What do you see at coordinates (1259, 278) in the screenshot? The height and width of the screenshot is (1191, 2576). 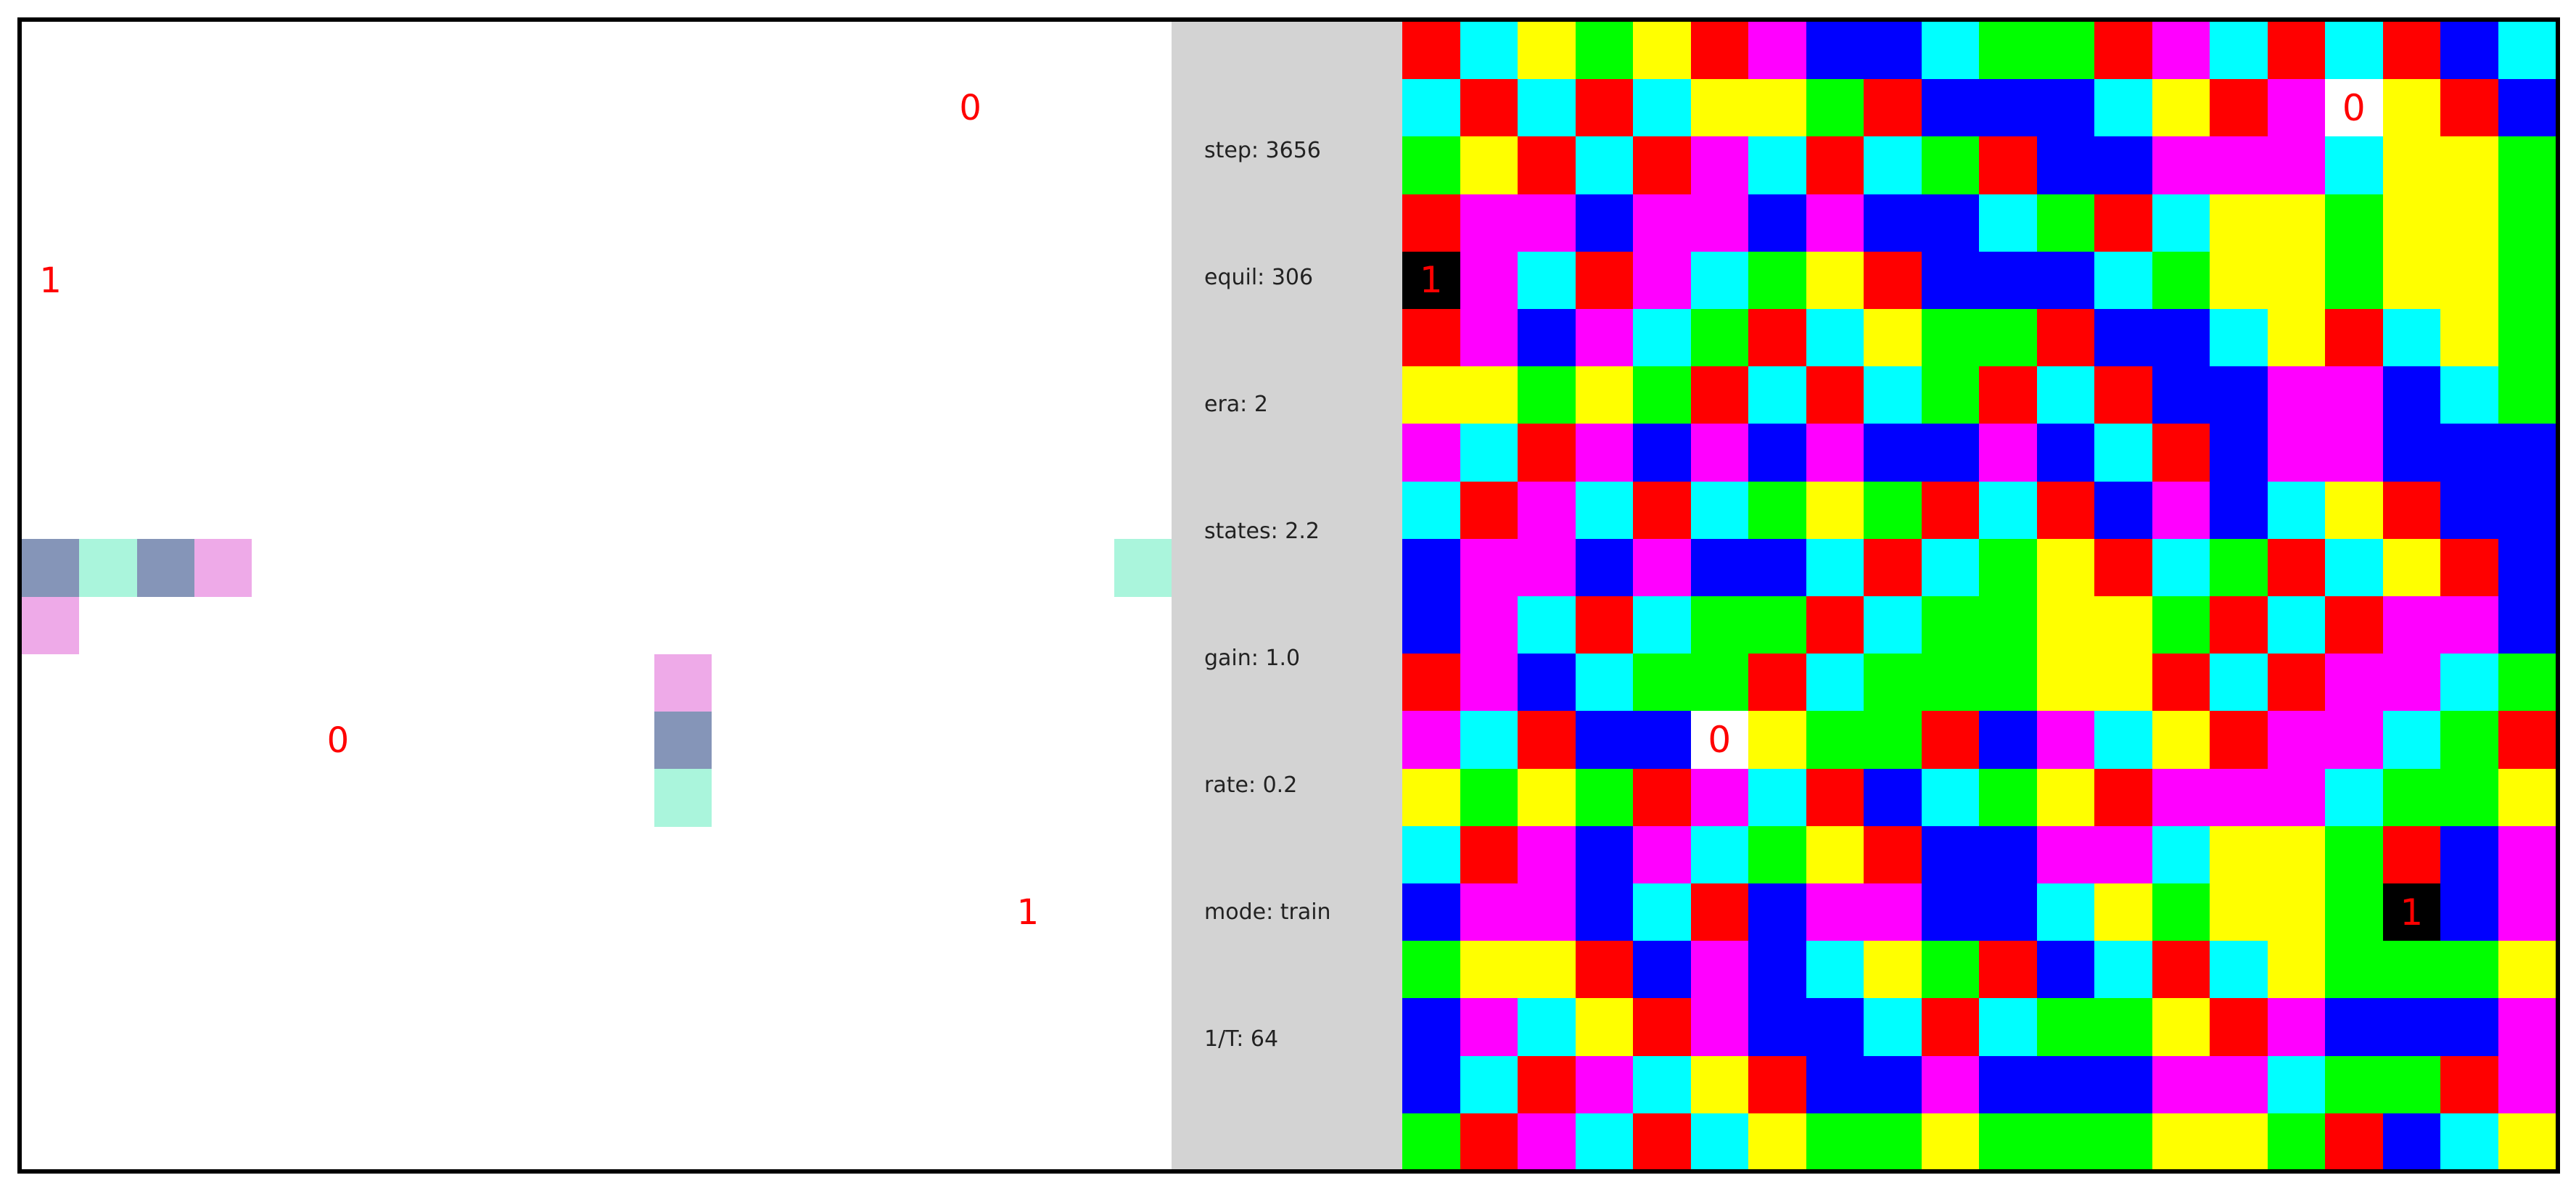 I see `stat-equil: equil: 306` at bounding box center [1259, 278].